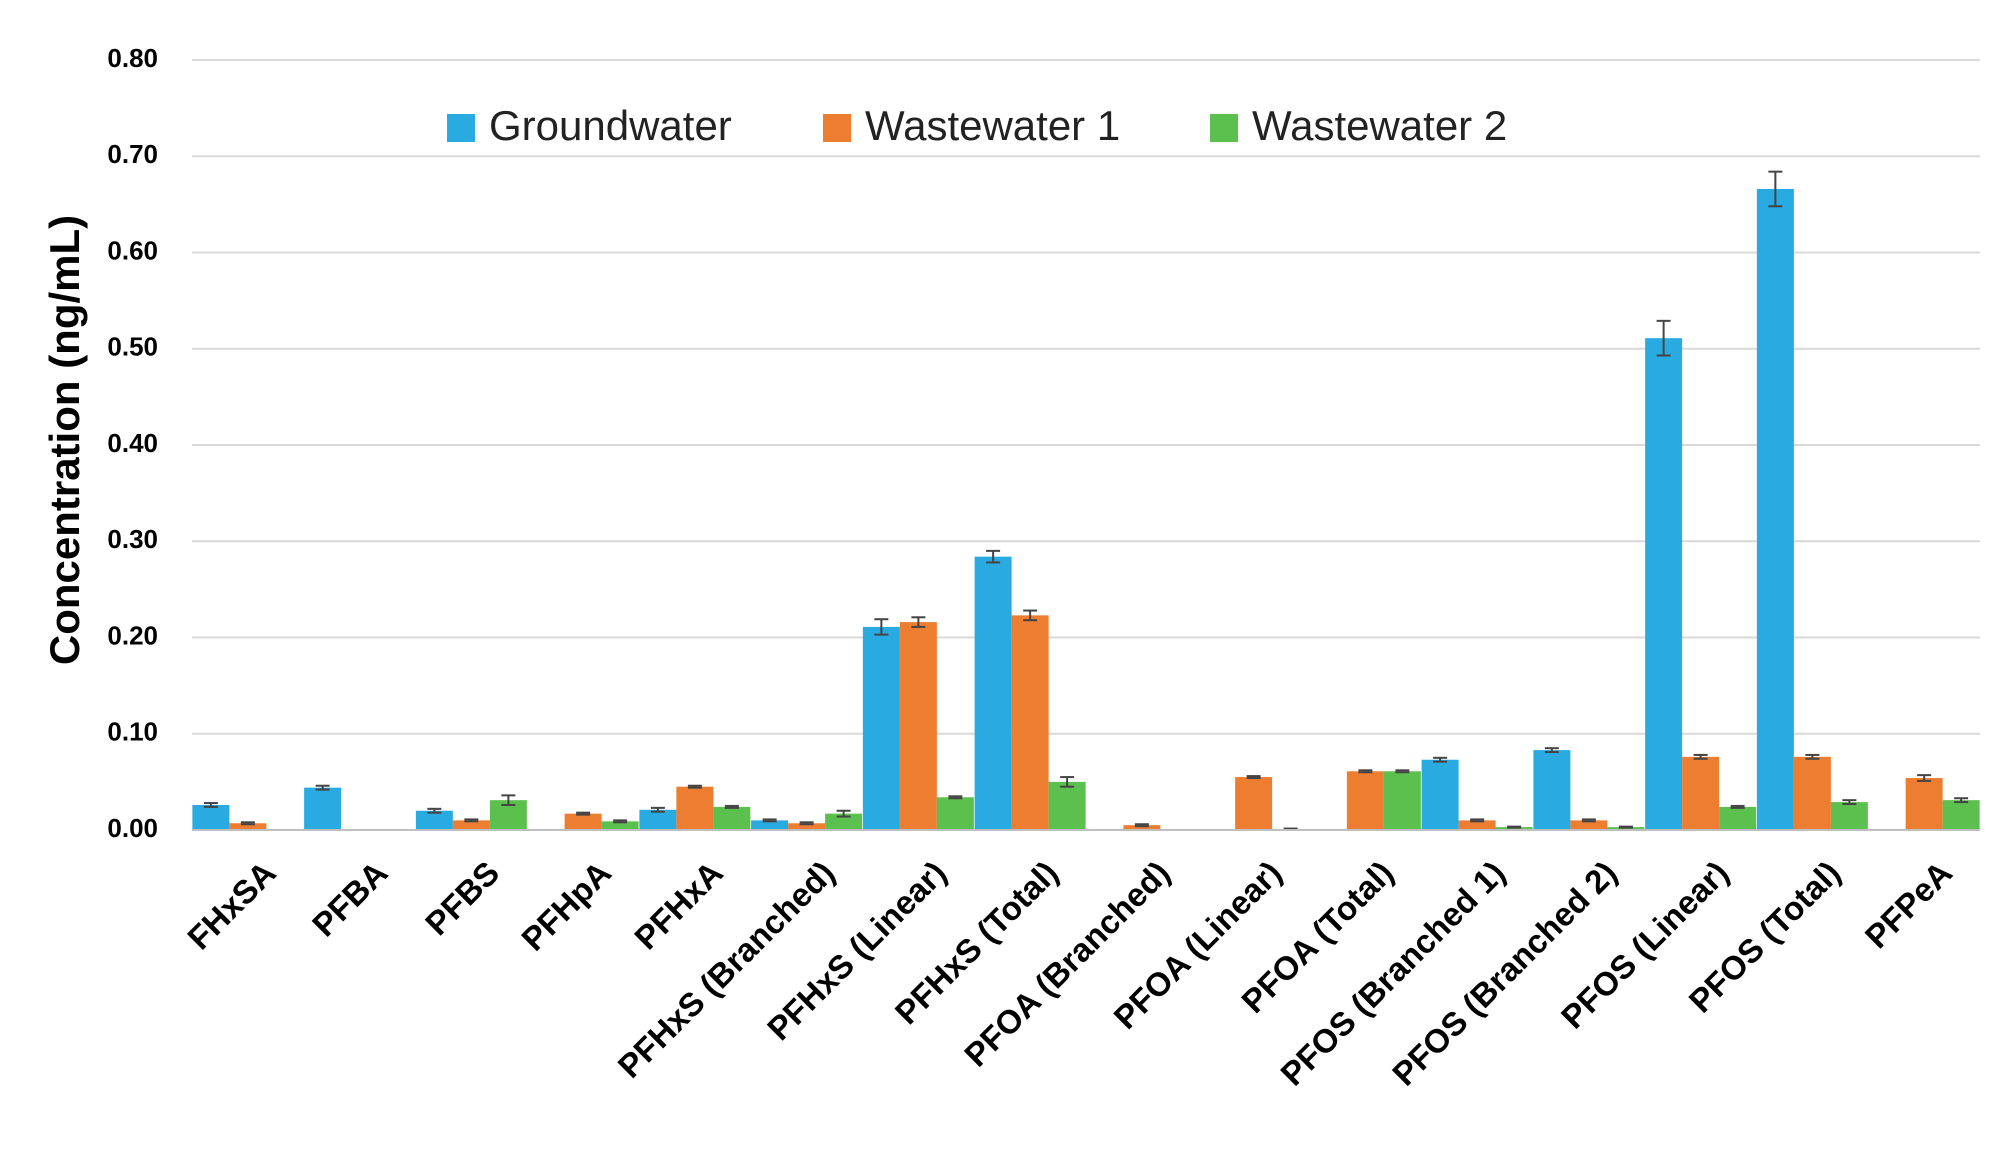 The width and height of the screenshot is (2000, 1158). I want to click on x-tick-label: PFBA, so click(350, 899).